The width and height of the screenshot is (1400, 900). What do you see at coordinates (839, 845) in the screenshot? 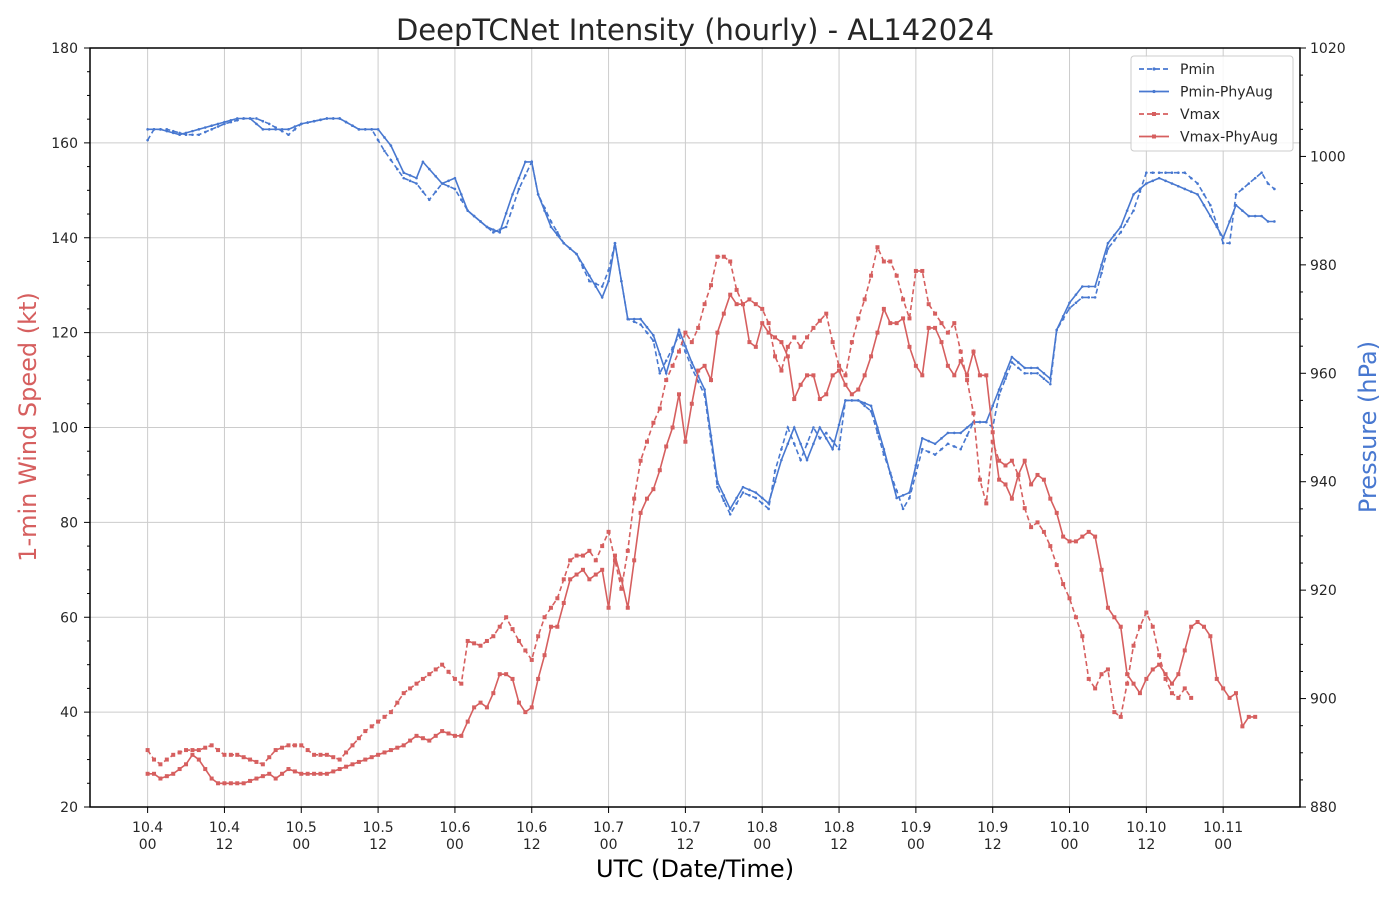
I see `x-tick-hour: 12` at bounding box center [839, 845].